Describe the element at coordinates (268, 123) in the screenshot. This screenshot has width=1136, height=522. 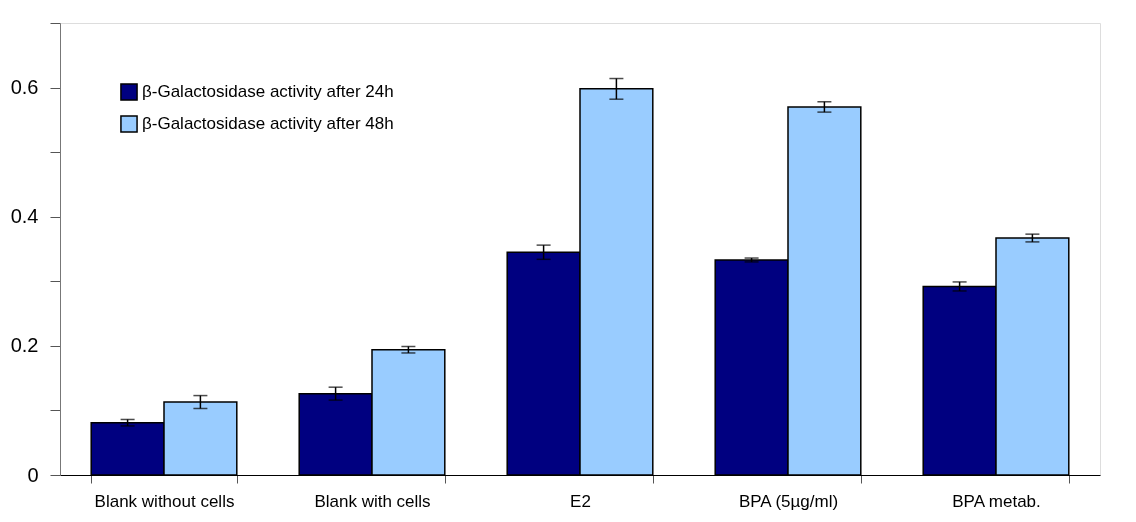
I see `legend-label: β-Galactosidase activity after 48h` at that location.